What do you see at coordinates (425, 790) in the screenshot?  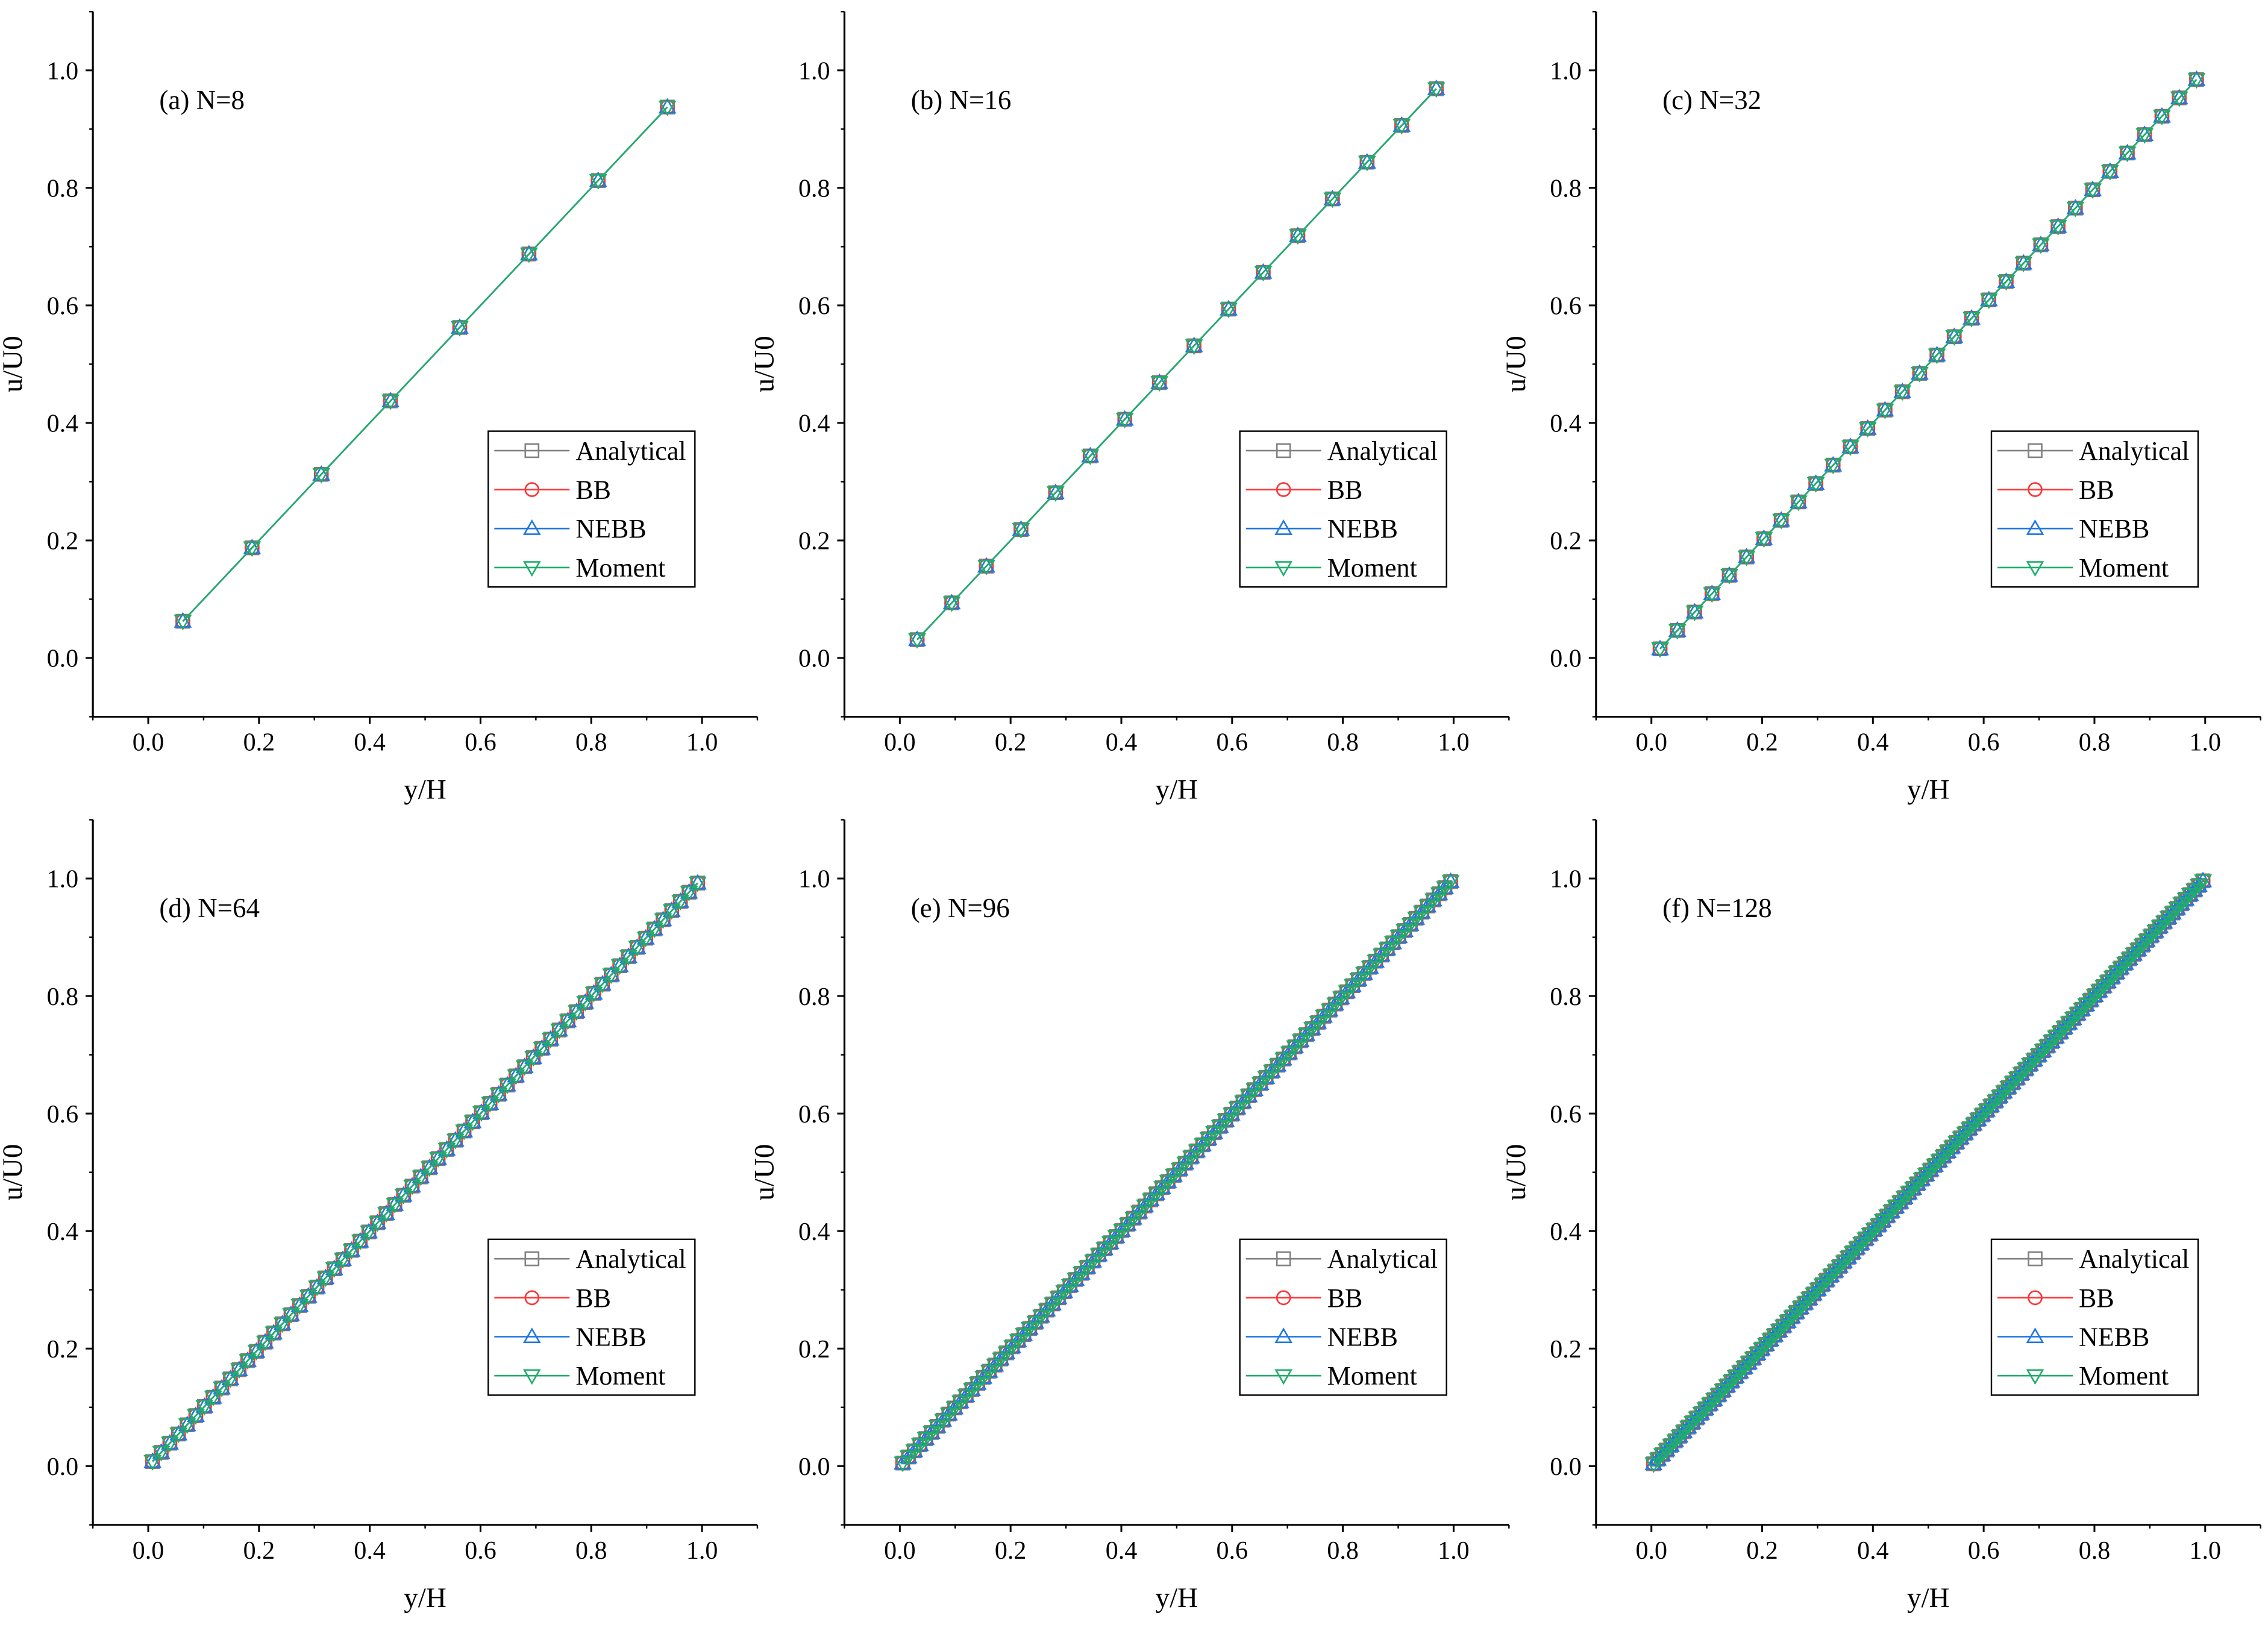 I see `x-axis-label: y/H` at bounding box center [425, 790].